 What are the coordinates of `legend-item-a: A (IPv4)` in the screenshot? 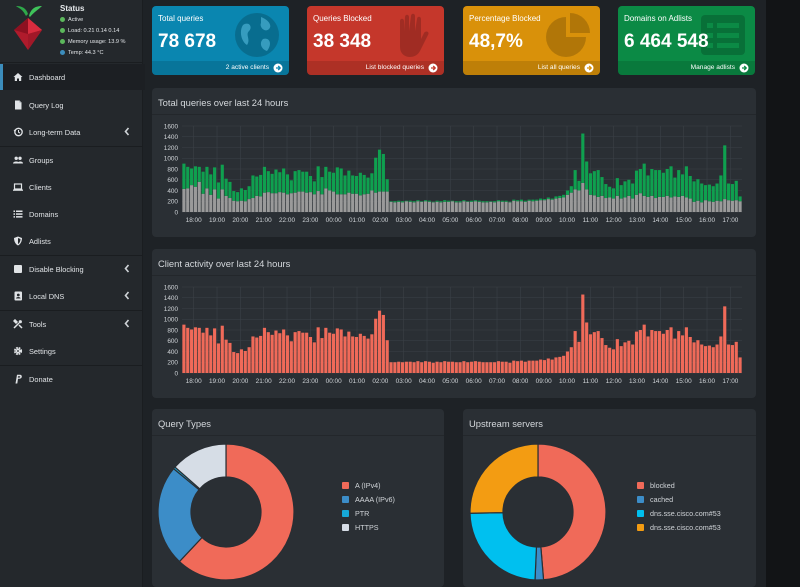 It's located at (361, 485).